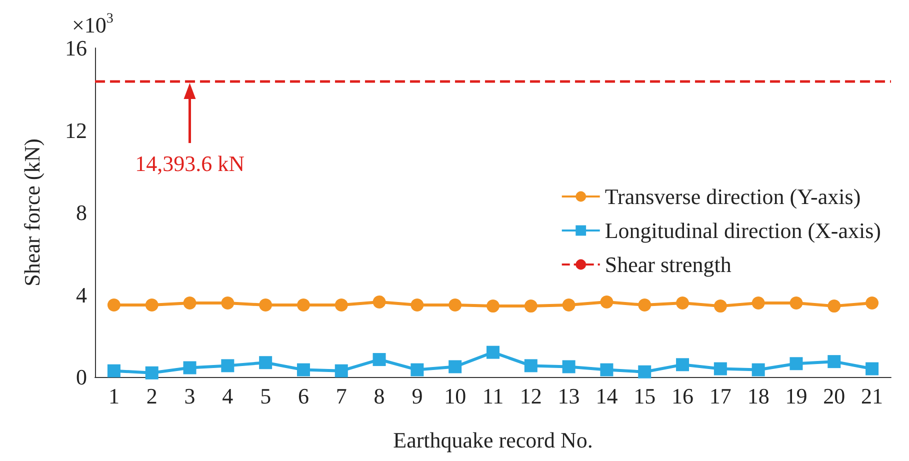  What do you see at coordinates (645, 396) in the screenshot?
I see `x-tick-label: 15` at bounding box center [645, 396].